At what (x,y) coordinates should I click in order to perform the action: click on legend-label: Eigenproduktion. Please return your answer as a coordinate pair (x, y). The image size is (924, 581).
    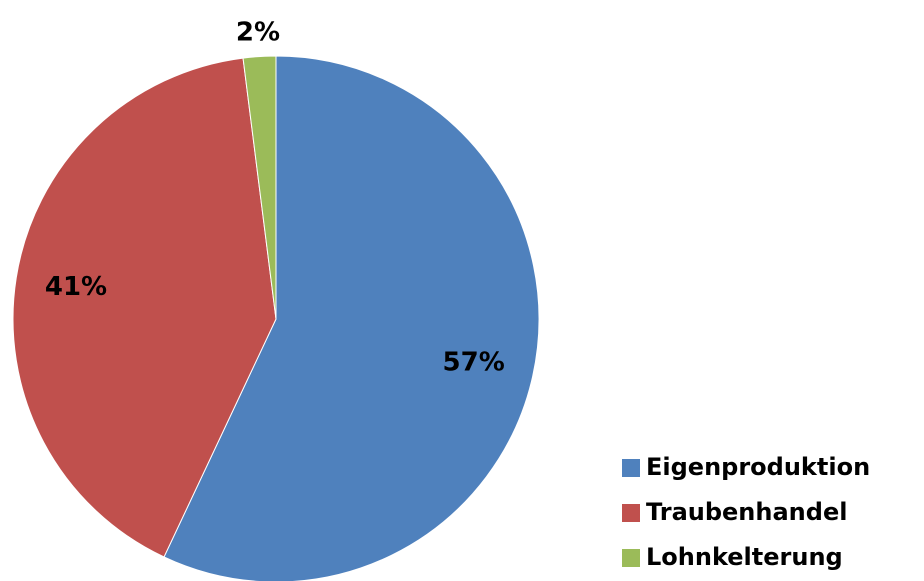
    Looking at the image, I should click on (758, 467).